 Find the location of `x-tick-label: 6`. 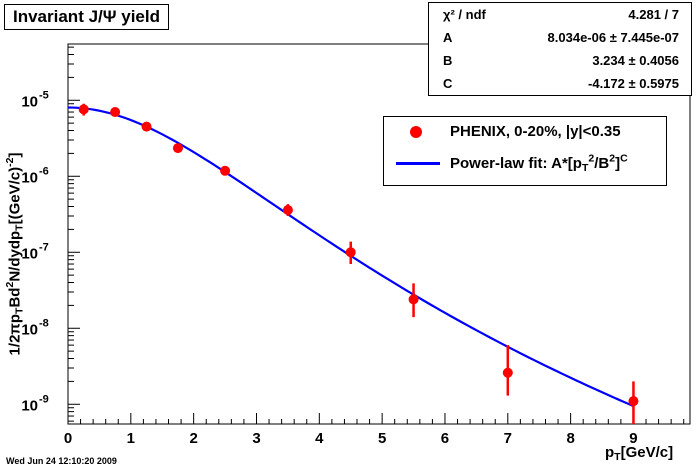

x-tick-label: 6 is located at coordinates (445, 438).